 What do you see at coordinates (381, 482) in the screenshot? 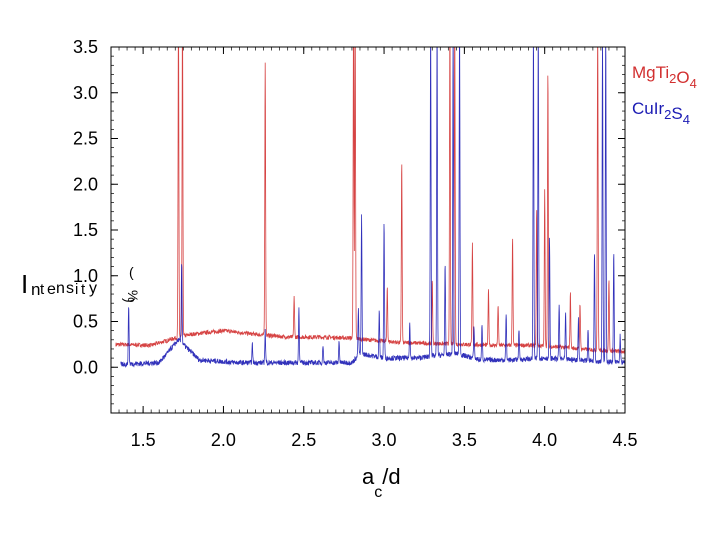
I see `x-axis-label: ac/d` at bounding box center [381, 482].